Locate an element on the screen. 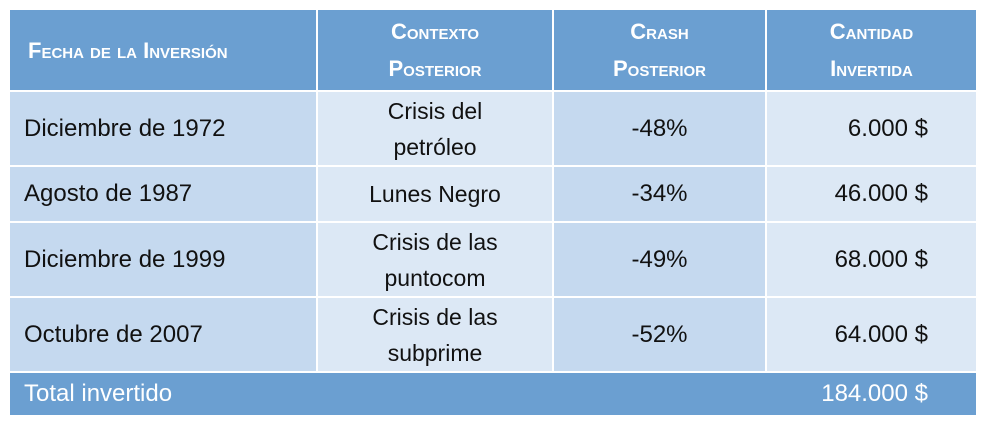  cell-context-line: petróleo is located at coordinates (435, 146).